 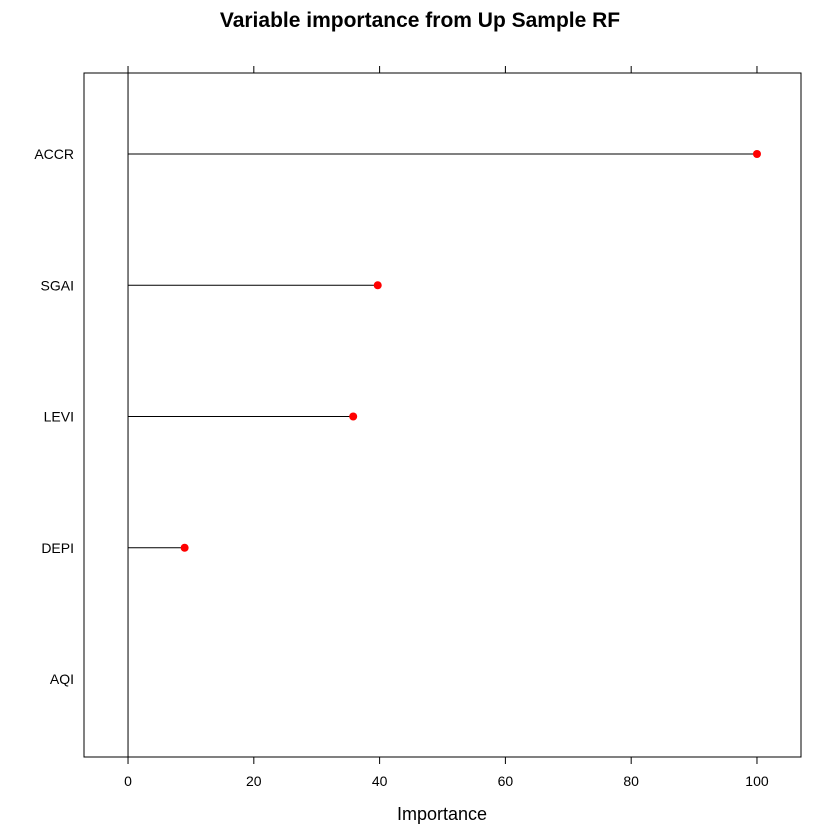 I want to click on chart-title: Variable importance from Up Sample RF, so click(x=420, y=20).